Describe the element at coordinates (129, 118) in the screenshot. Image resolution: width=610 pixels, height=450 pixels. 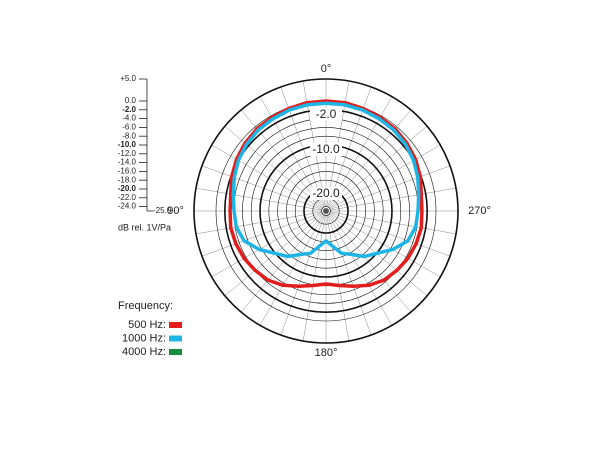
I see `scale-label: -4.0` at that location.